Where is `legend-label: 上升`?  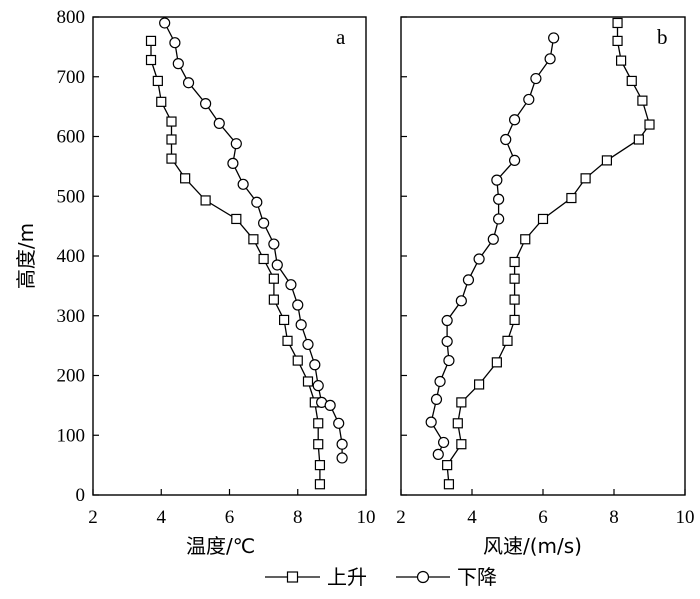
legend-label: 上升 is located at coordinates (347, 577).